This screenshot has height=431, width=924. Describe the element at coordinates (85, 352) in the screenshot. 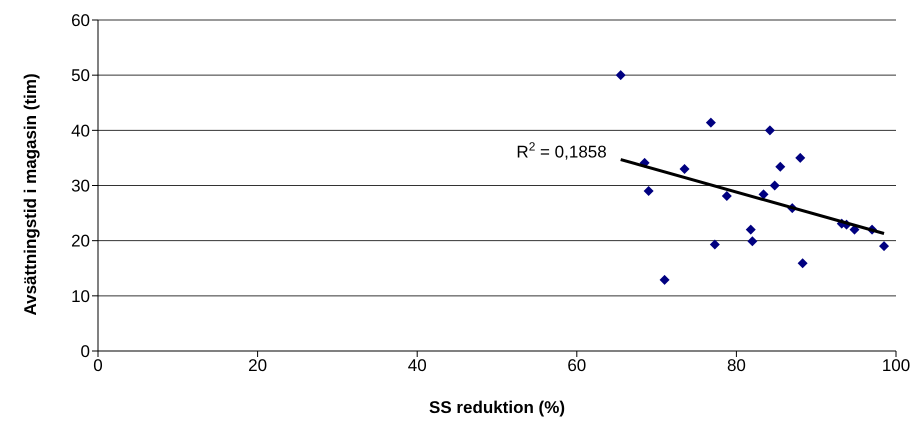

I see `y-tick-label: 0` at that location.